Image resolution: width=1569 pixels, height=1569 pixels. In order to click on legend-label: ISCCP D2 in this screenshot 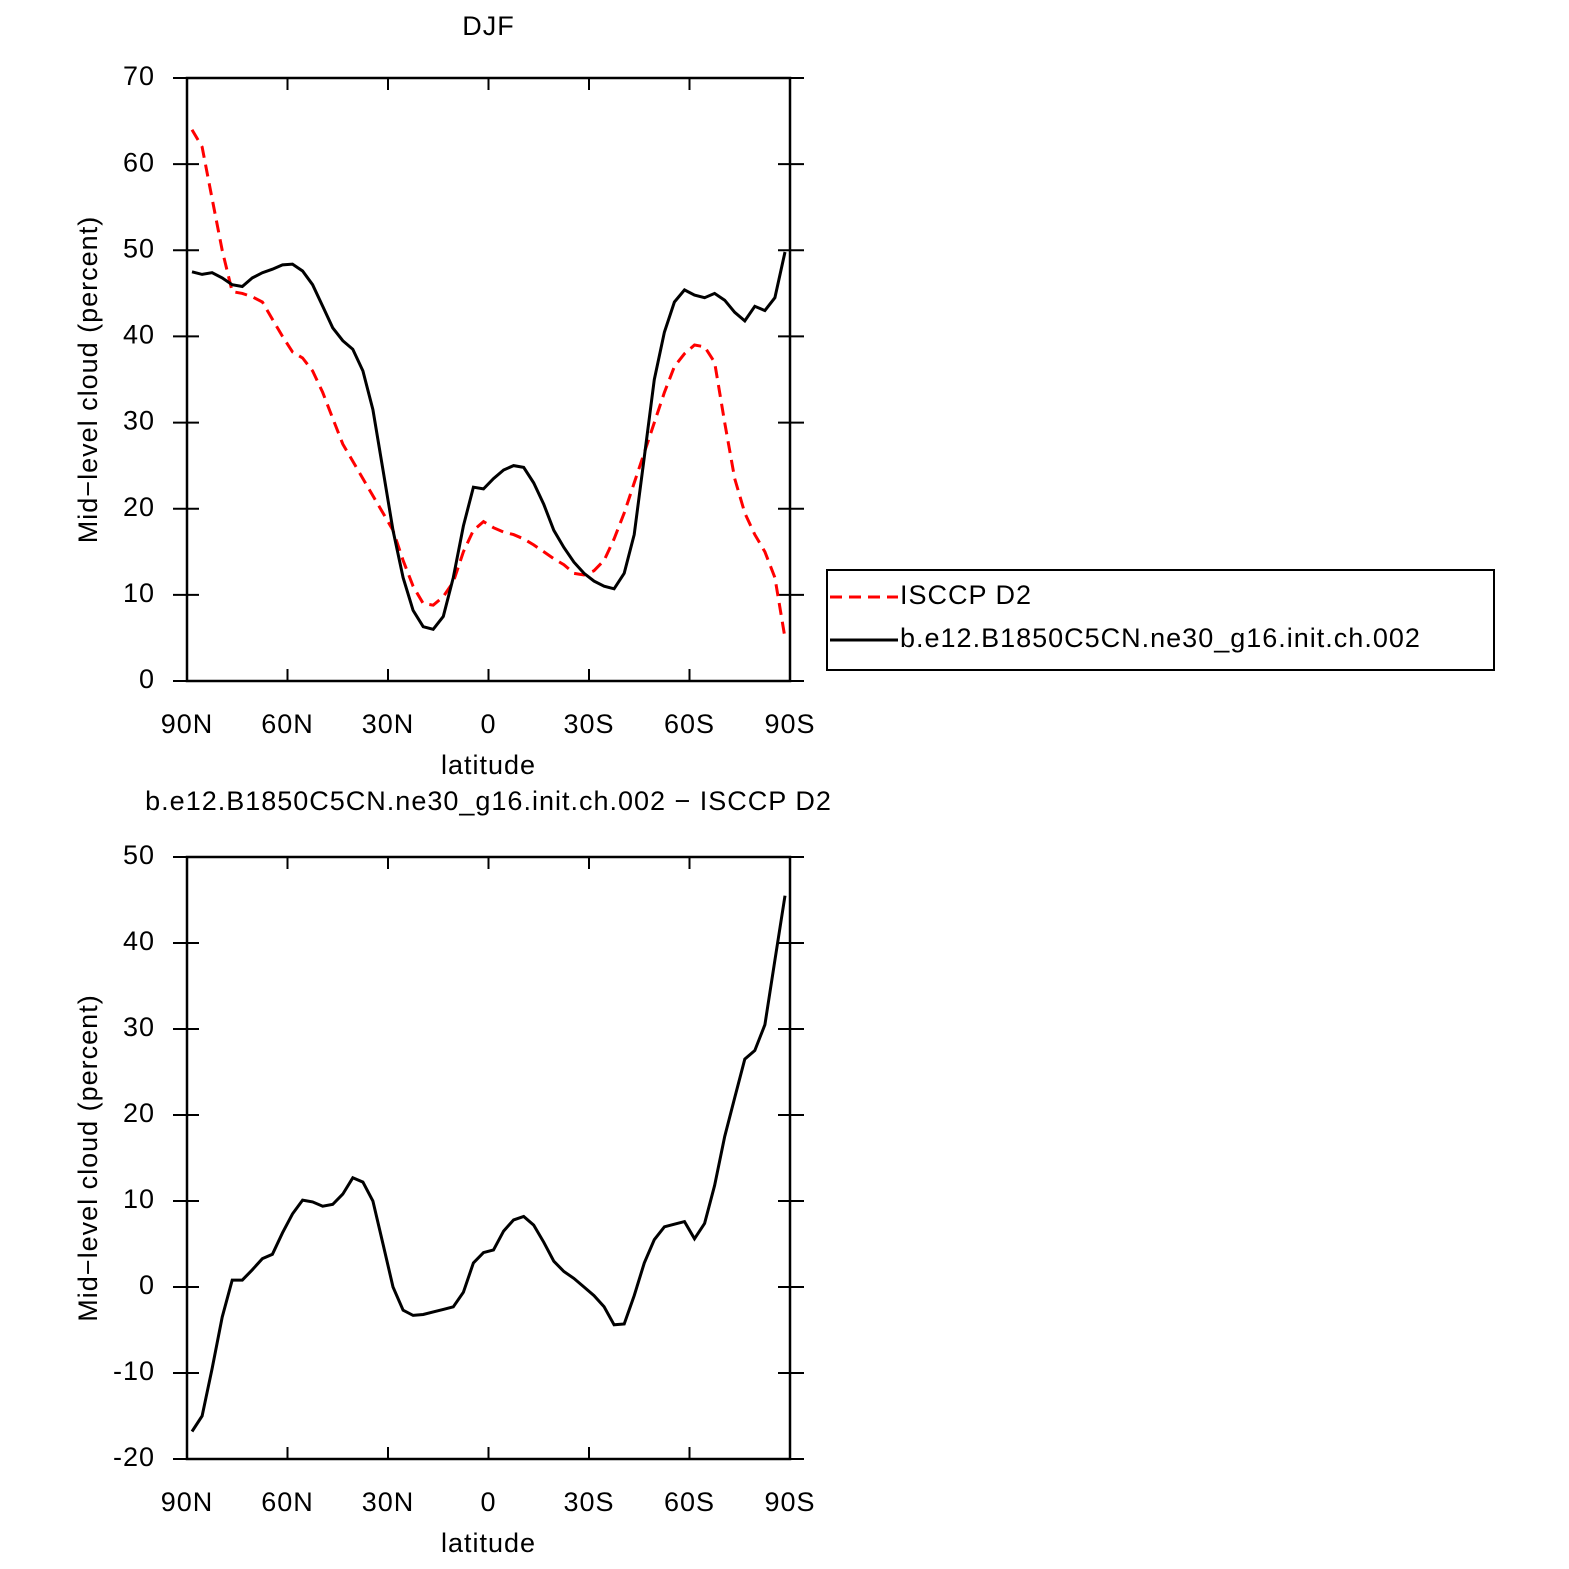, I will do `click(966, 595)`.